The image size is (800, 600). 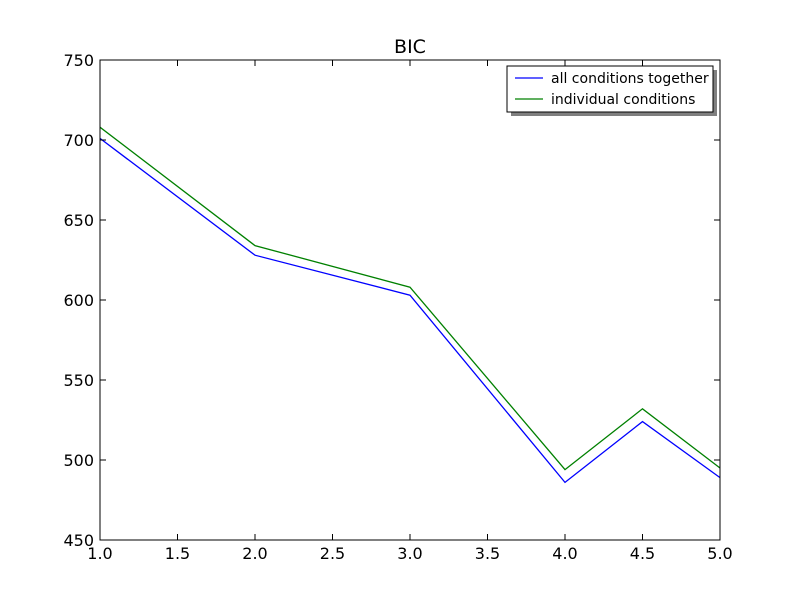 I want to click on y-tick-label: 650, so click(x=78, y=220).